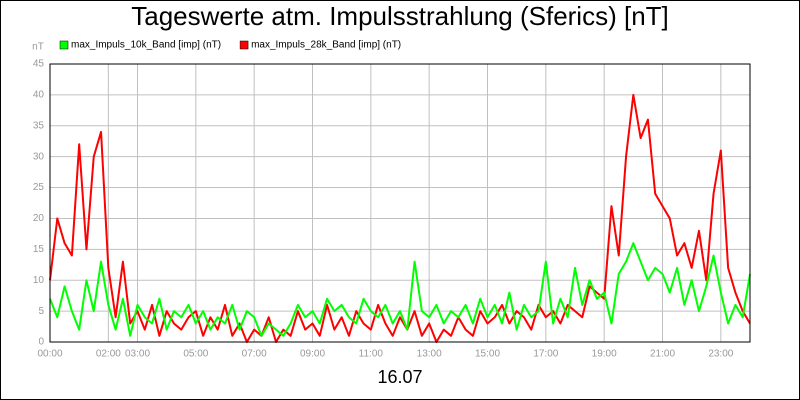 Image resolution: width=800 pixels, height=400 pixels. Describe the element at coordinates (49, 354) in the screenshot. I see `x-tick-label: 00:00` at that location.